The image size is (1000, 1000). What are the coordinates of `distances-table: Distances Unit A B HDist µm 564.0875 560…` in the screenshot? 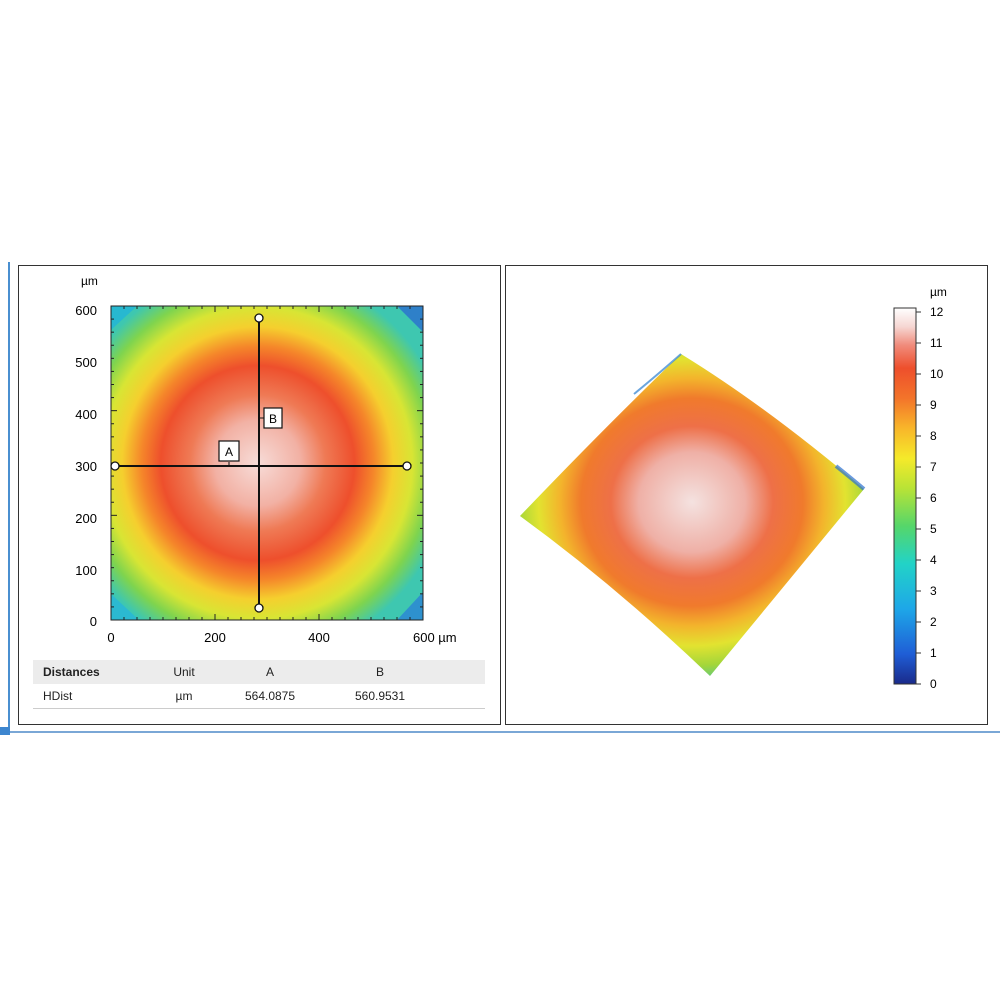 It's located at (259, 684).